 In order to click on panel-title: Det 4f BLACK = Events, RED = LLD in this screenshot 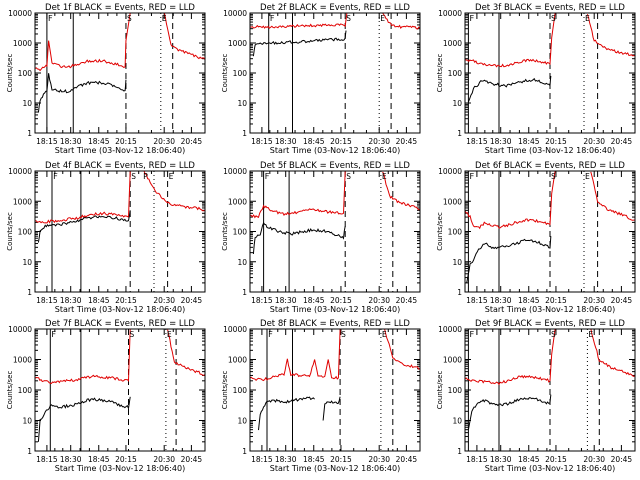, I will do `click(120, 166)`.